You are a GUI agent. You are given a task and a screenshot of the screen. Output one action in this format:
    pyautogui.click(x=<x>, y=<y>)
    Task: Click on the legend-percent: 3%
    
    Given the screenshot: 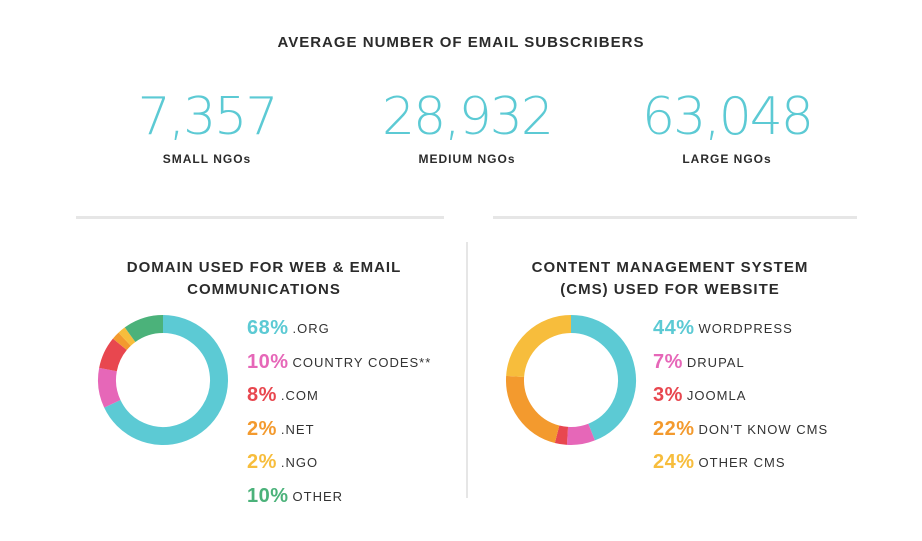 What is the action you would take?
    pyautogui.click(x=668, y=395)
    